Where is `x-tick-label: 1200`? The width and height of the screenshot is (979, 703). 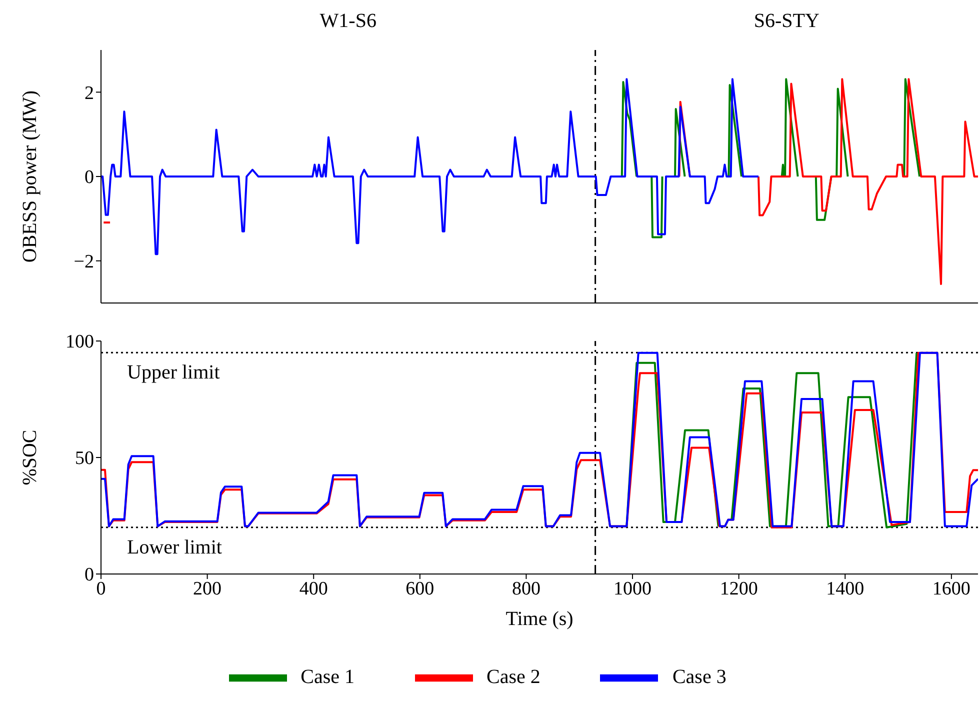
x-tick-label: 1200 is located at coordinates (739, 589).